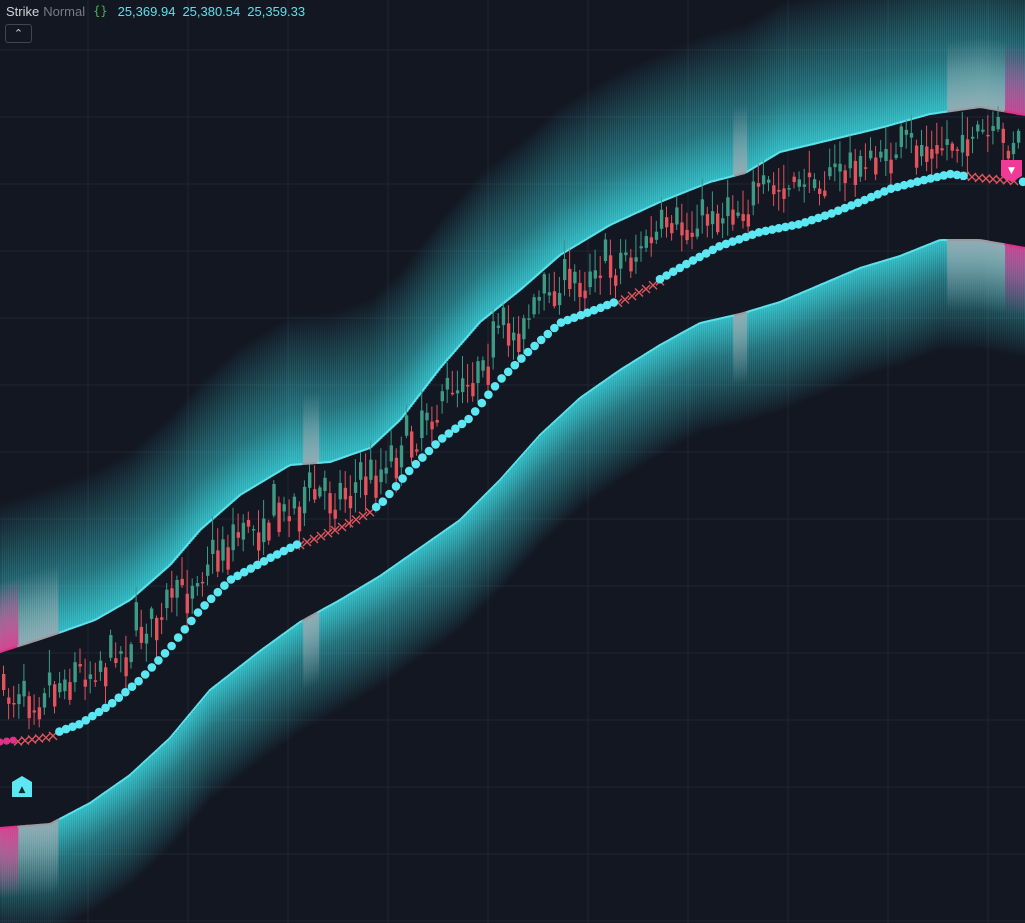 This screenshot has height=923, width=1025. I want to click on legend-value-2: 25,380.54, so click(211, 11).